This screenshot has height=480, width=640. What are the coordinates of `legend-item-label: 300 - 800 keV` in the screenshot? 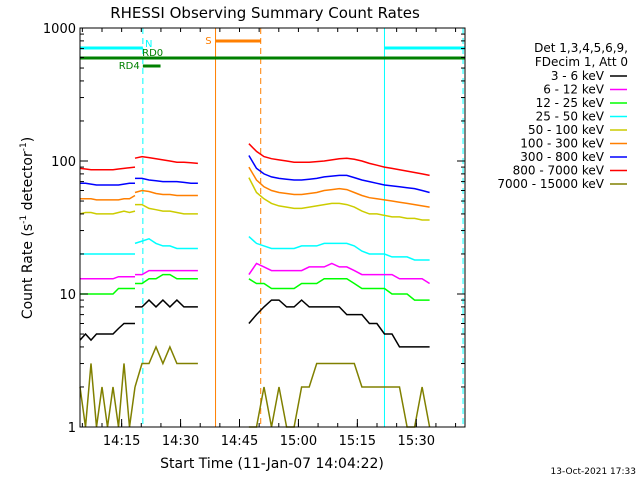 It's located at (562, 157).